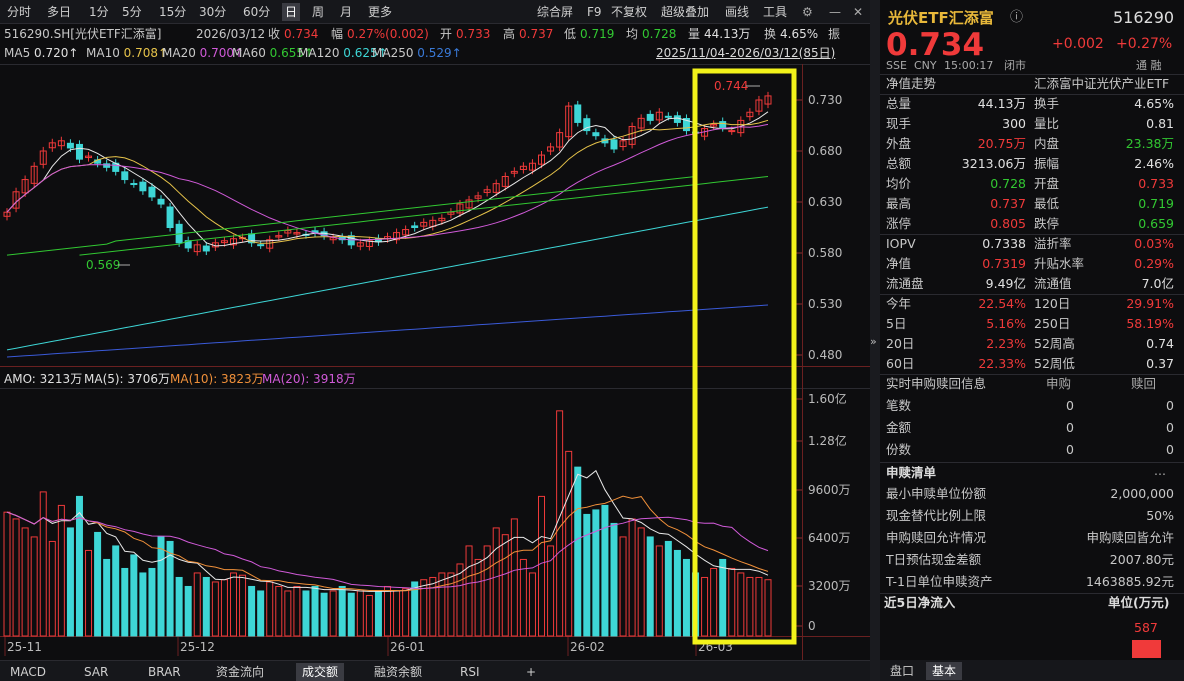 The height and width of the screenshot is (681, 1184). Describe the element at coordinates (388, 34) in the screenshot. I see `amp-value: 0.27%(0.002)` at that location.